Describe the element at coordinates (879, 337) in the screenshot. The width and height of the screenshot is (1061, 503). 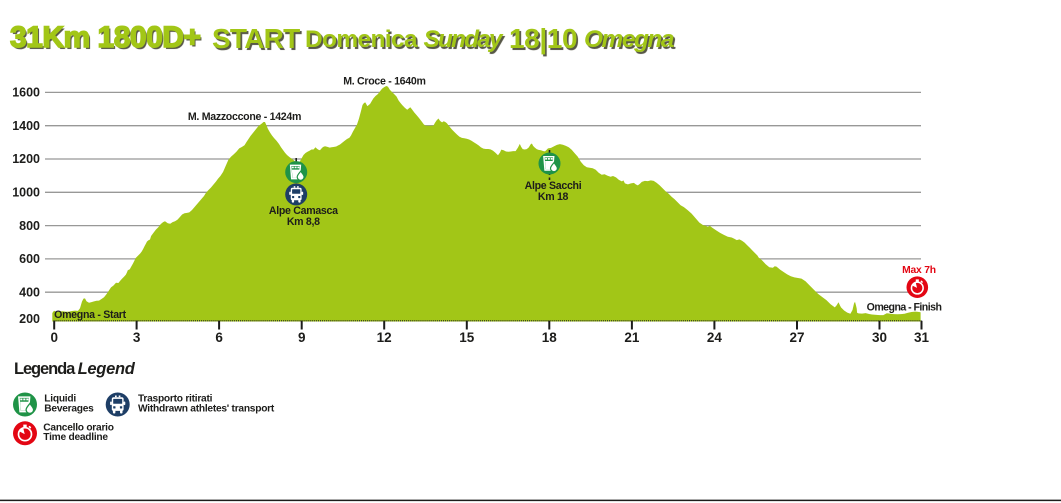
I see `svg-text: 30` at that location.